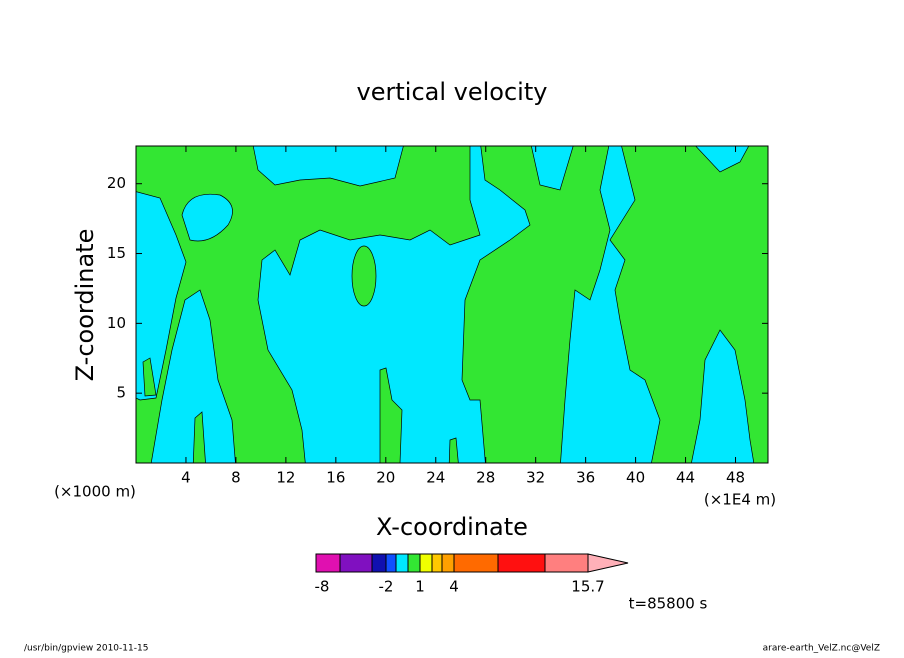  What do you see at coordinates (285, 478) in the screenshot?
I see `x-tick-label: 12` at bounding box center [285, 478].